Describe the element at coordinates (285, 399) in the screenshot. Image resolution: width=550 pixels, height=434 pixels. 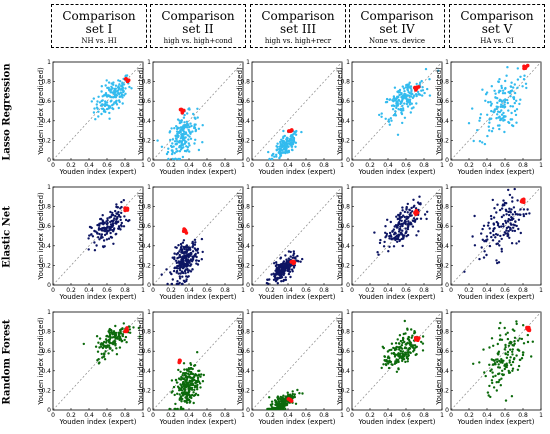
I see `scatter-points` at that location.